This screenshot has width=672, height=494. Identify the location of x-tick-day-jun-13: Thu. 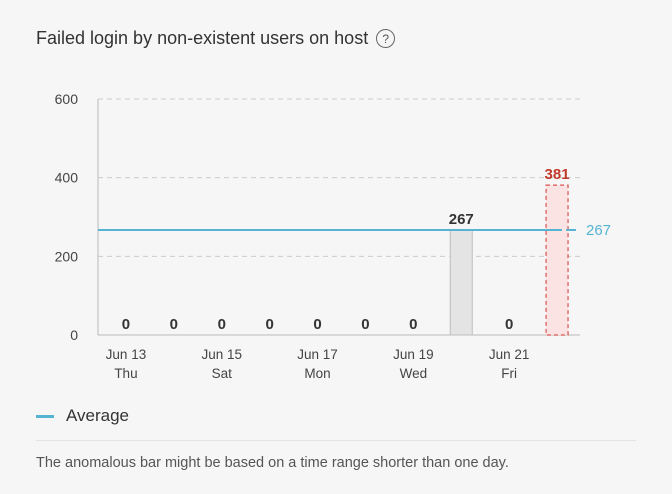
(125, 373).